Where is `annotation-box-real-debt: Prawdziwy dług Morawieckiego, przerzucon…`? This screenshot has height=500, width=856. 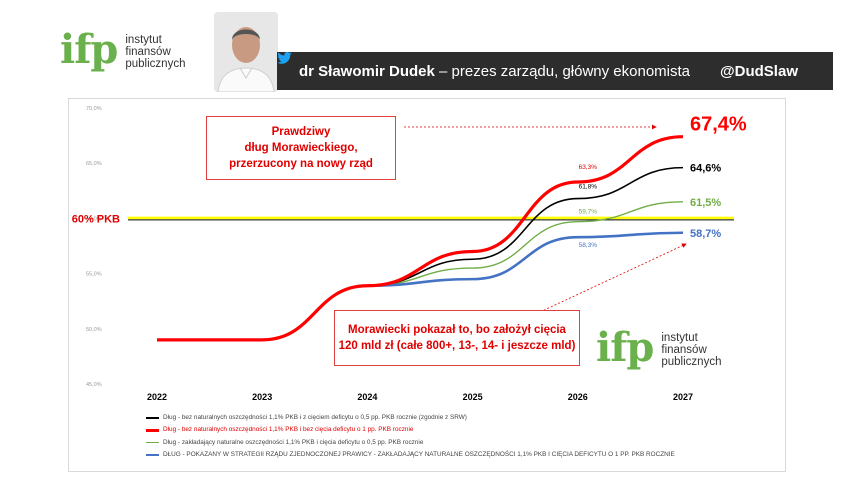
annotation-box-real-debt: Prawdziwy dług Morawieckiego, przerzucon… is located at coordinates (301, 148).